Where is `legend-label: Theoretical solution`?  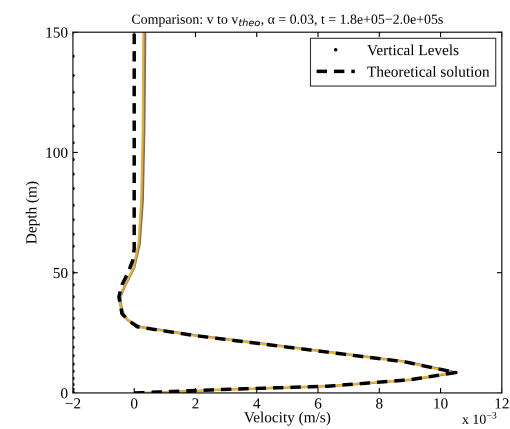
legend-label: Theoretical solution is located at coordinates (428, 71).